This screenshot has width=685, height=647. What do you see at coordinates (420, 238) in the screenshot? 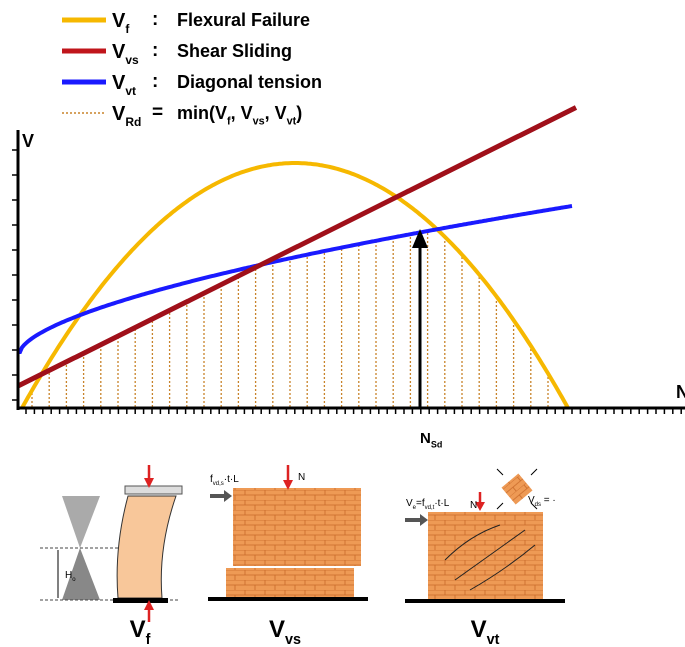
I see `arrow-head` at bounding box center [420, 238].